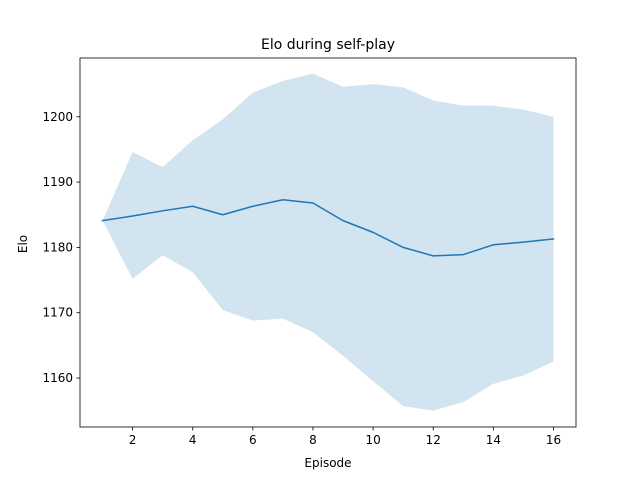 Image resolution: width=640 pixels, height=480 pixels. What do you see at coordinates (57, 182) in the screenshot?
I see `y-tick-label: 1190` at bounding box center [57, 182].